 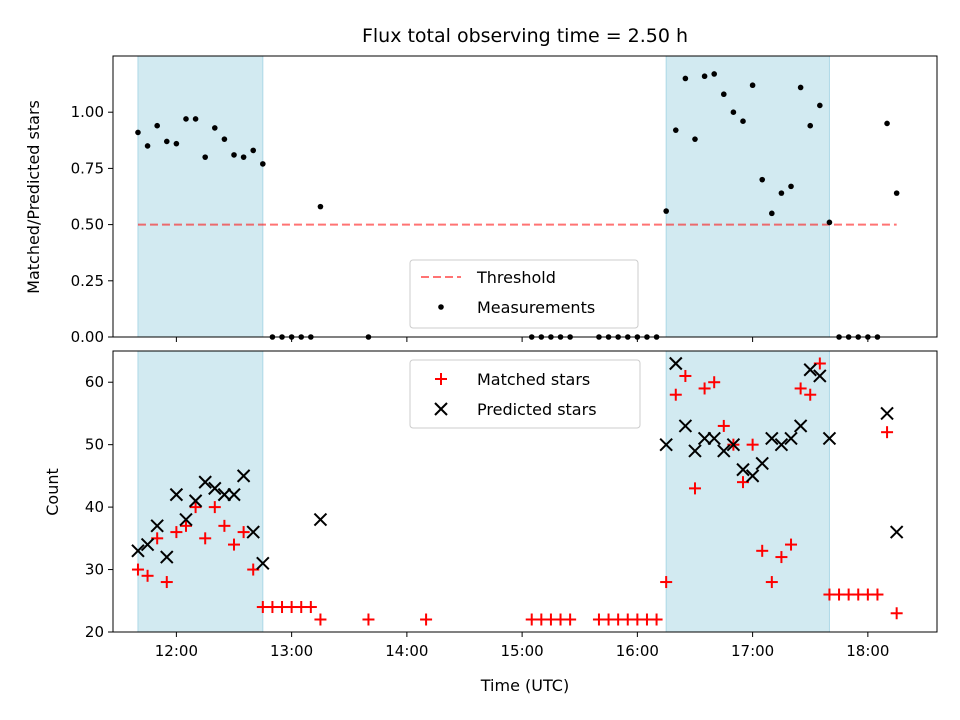 I want to click on y-tick-label: 50, so click(x=94, y=445).